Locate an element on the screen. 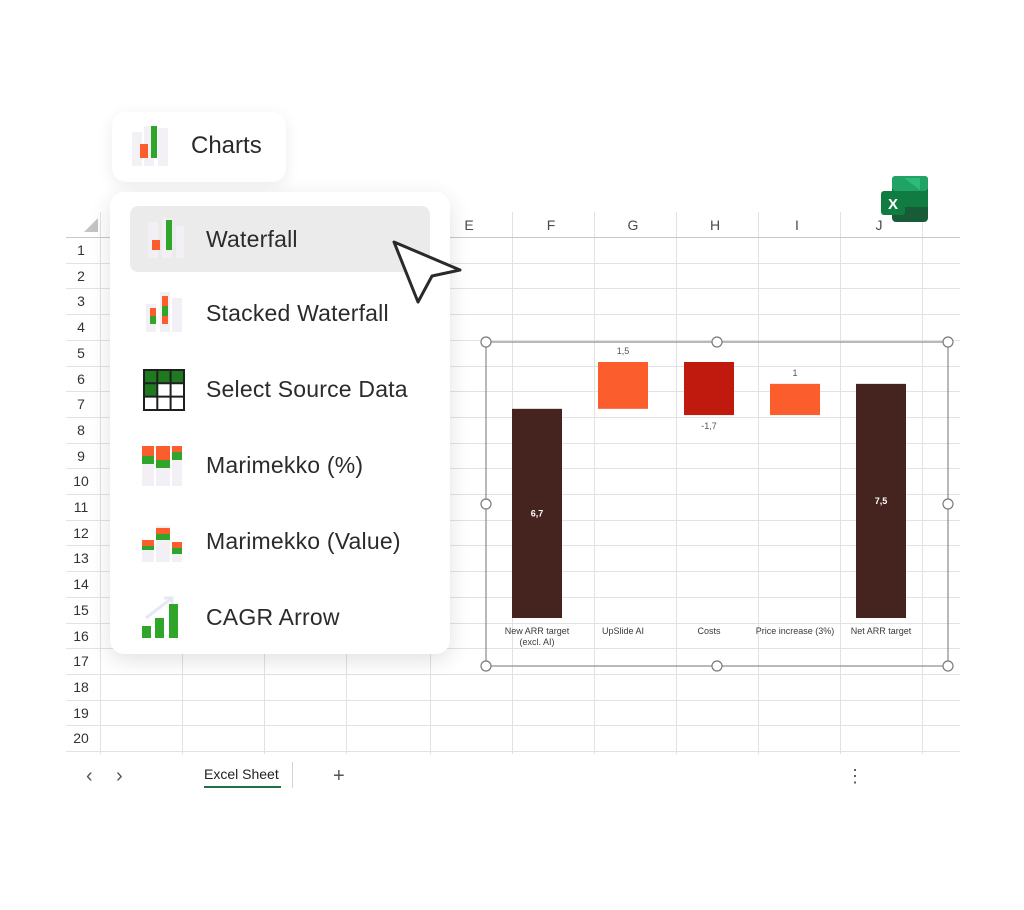 This screenshot has height=910, width=1024. menu-item-cagr-arrow: CAGR Arrow is located at coordinates (280, 617).